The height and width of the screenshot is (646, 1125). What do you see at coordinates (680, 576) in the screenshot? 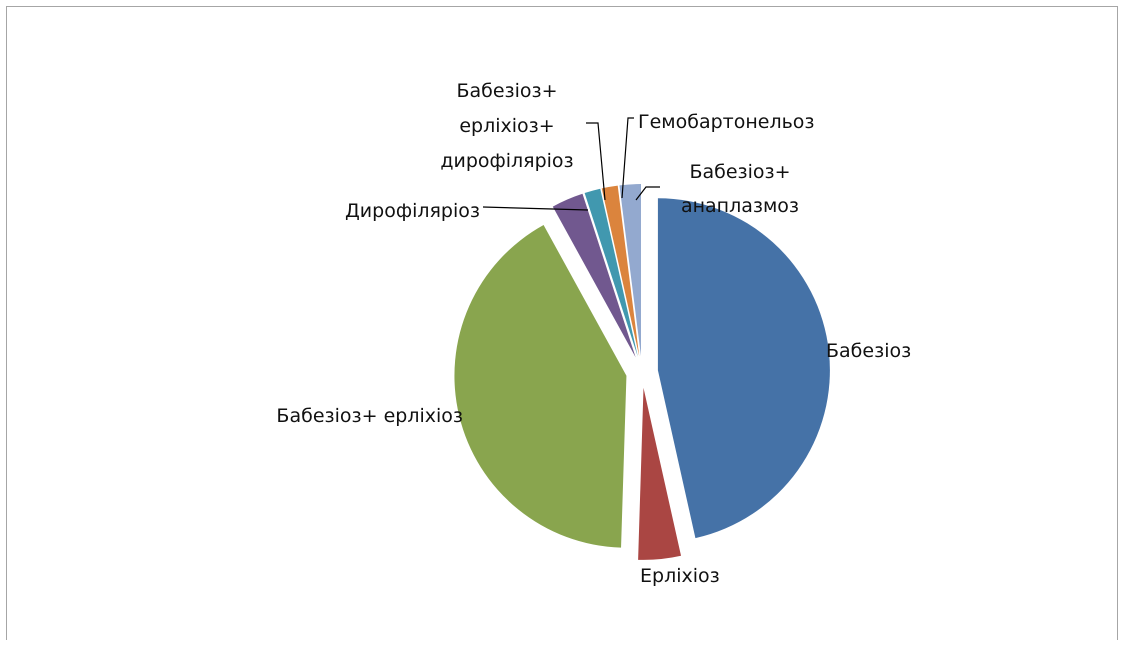
I see `slice-label-ehrlichiosis: Ерліхіоз` at bounding box center [680, 576].